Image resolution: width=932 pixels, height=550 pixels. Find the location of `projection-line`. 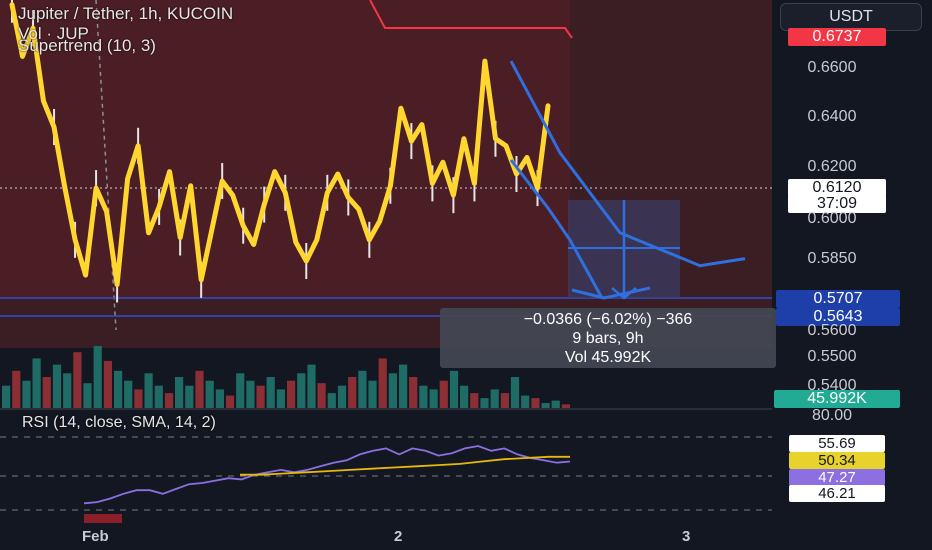

projection-line is located at coordinates (627, 164).